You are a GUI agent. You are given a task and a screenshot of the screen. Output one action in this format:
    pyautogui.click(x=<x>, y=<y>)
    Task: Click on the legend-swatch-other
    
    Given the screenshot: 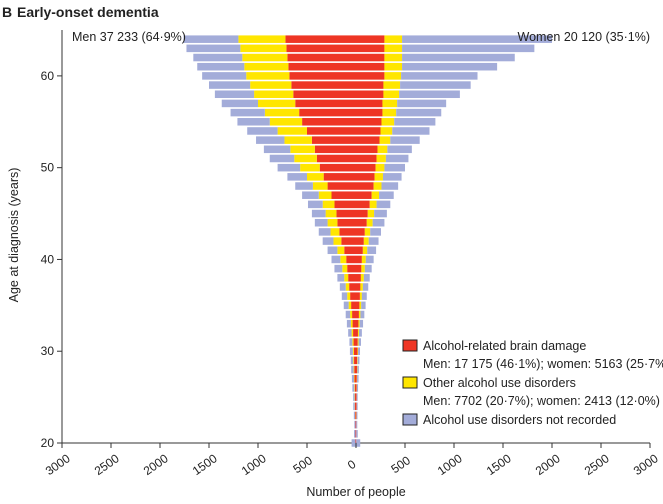 What is the action you would take?
    pyautogui.click(x=410, y=382)
    